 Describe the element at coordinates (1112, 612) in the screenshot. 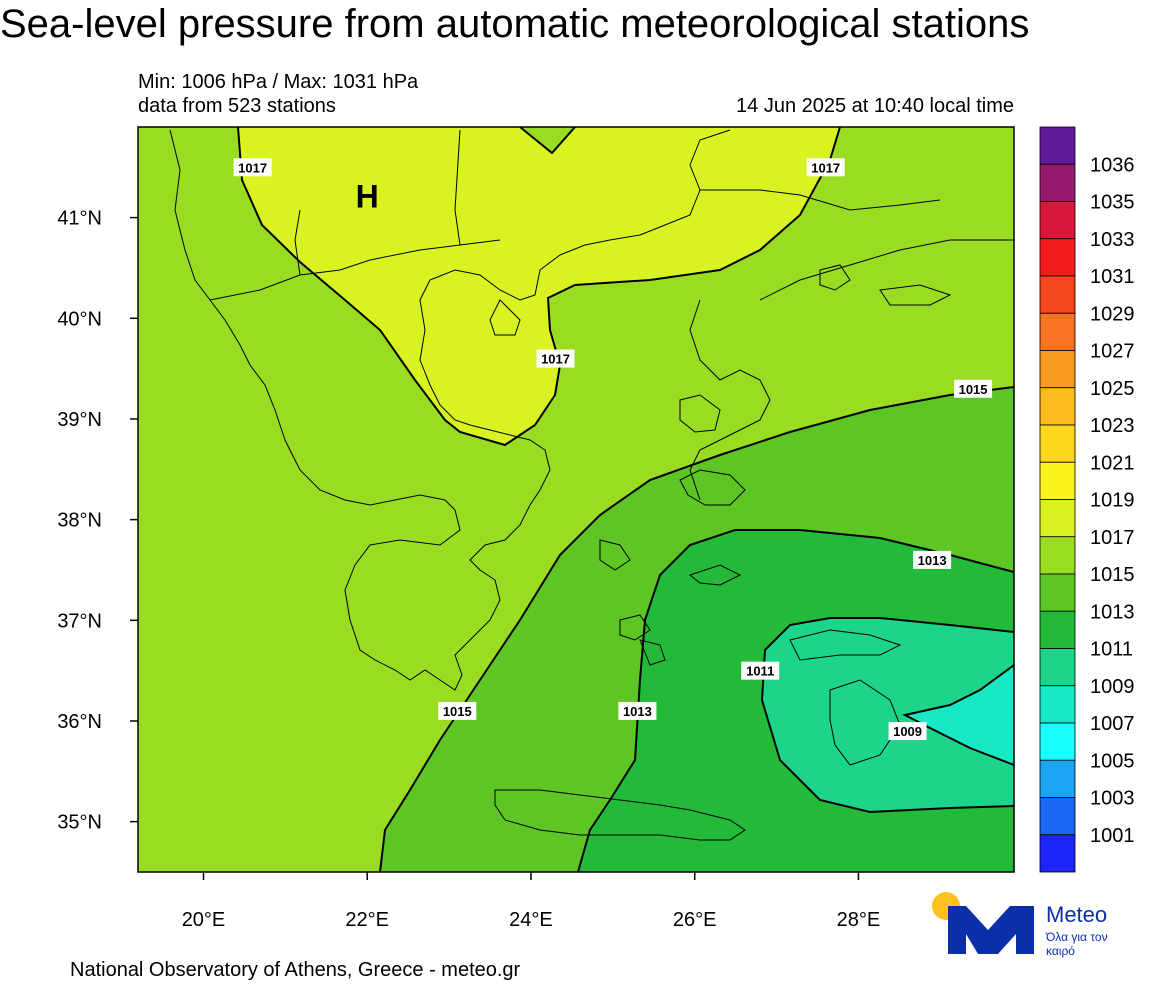

I see `legend-label: 1013` at that location.